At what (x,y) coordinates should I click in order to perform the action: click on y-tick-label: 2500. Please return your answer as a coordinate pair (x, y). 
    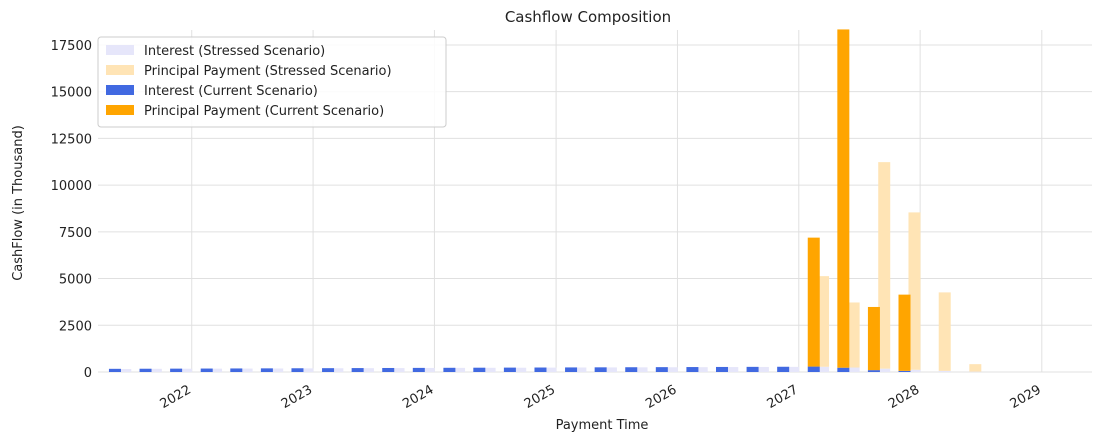
    Looking at the image, I should click on (75, 326).